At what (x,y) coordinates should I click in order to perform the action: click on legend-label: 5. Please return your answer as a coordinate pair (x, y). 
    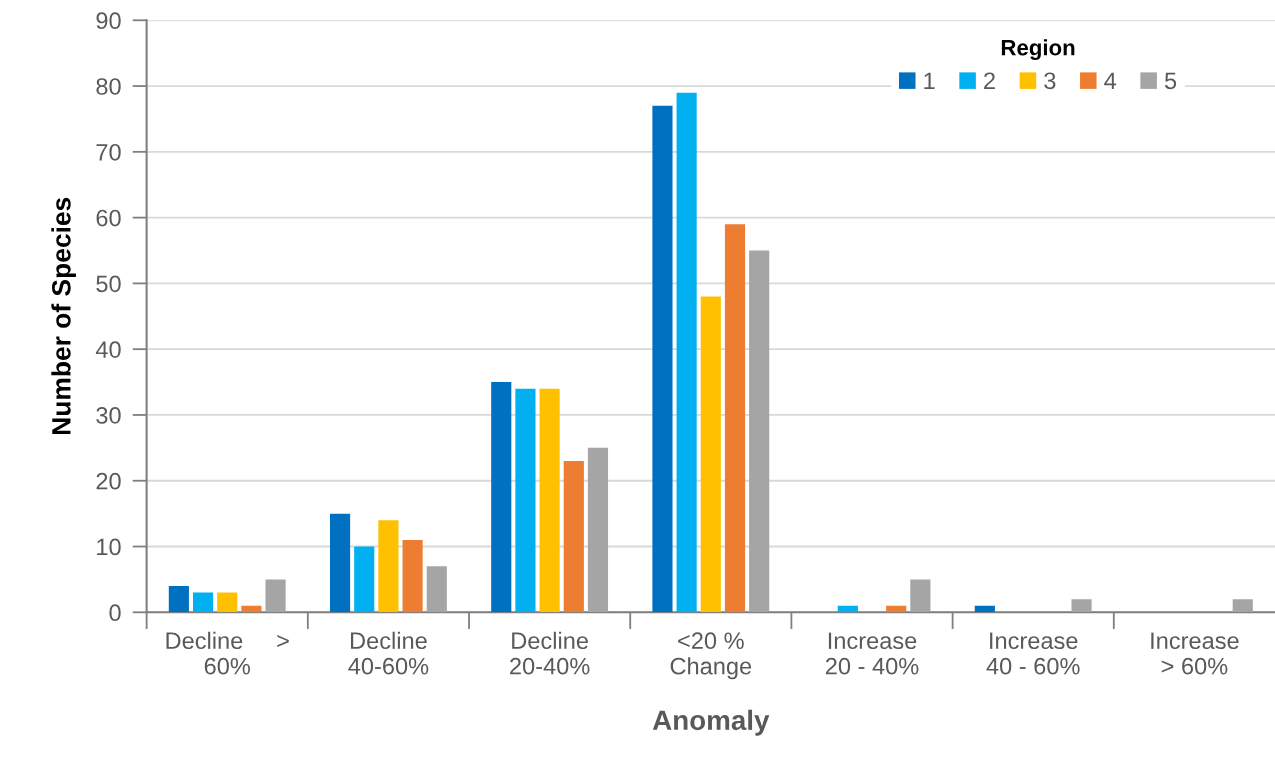
    Looking at the image, I should click on (1170, 81).